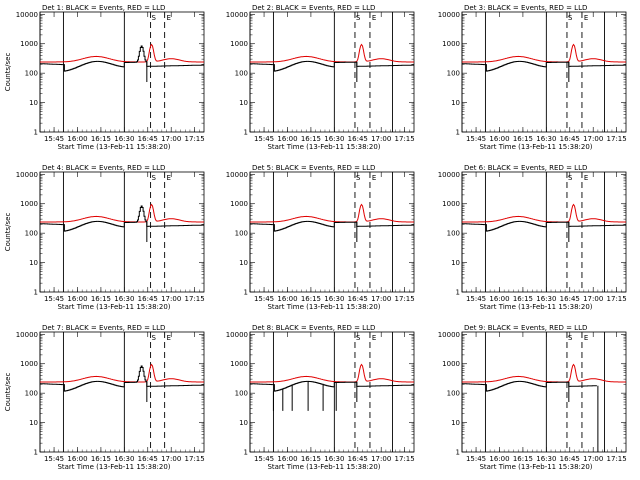 The width and height of the screenshot is (640, 480). What do you see at coordinates (525, 8) in the screenshot?
I see `panel-title: Det 3: BLACK = Events, RED = LLD` at bounding box center [525, 8].